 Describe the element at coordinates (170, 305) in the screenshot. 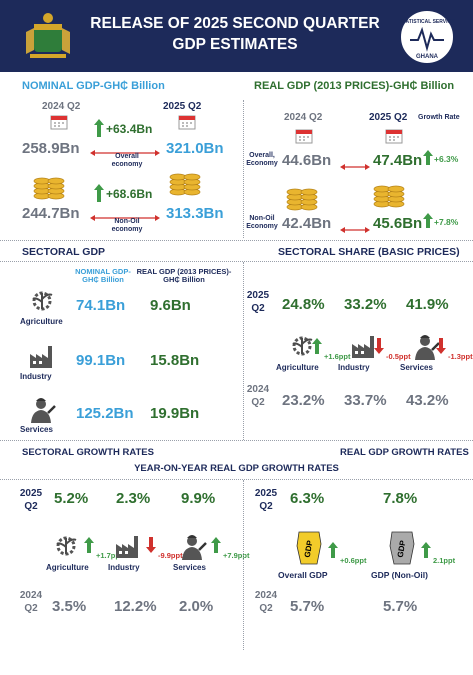

I see `real-value: 9.6Bn` at that location.